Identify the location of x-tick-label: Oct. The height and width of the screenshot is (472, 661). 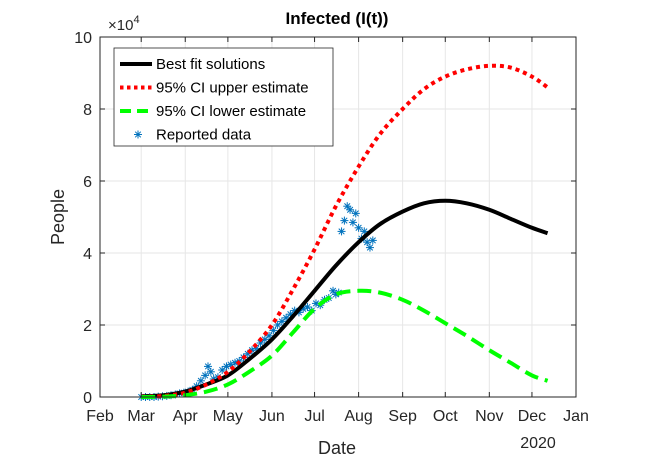
(445, 416).